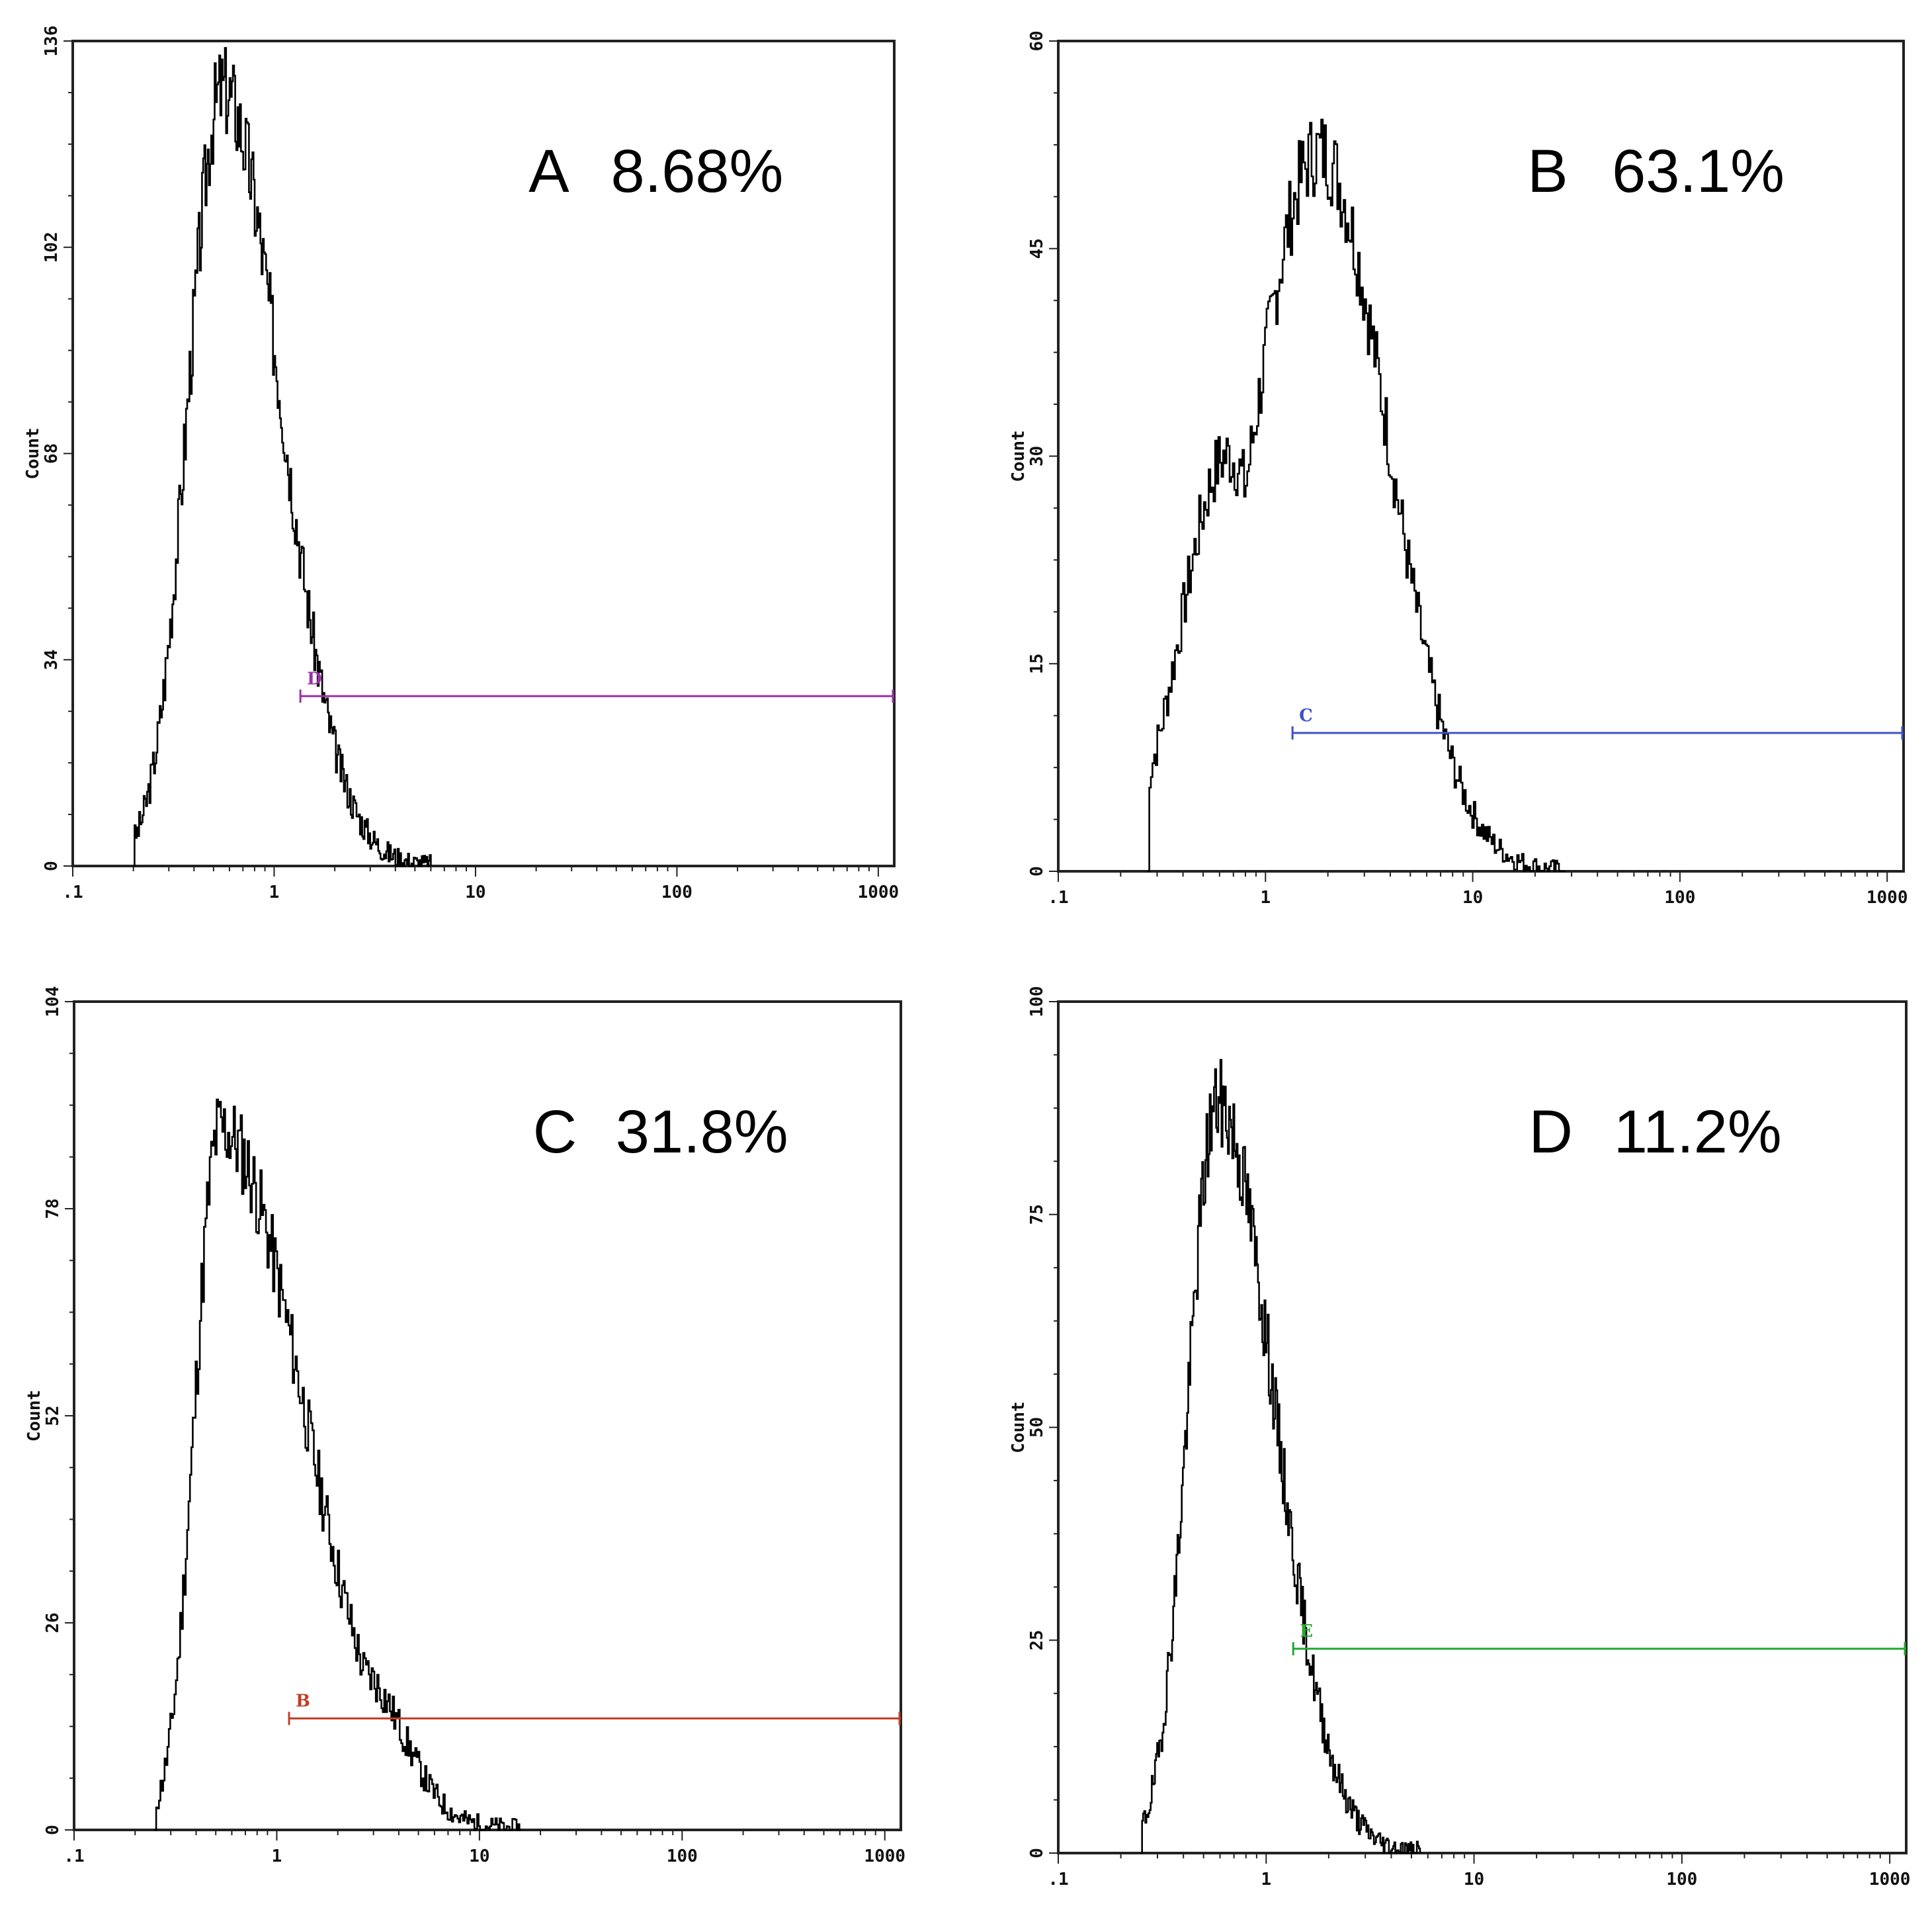  I want to click on y-tick-label: 25, so click(1037, 1640).